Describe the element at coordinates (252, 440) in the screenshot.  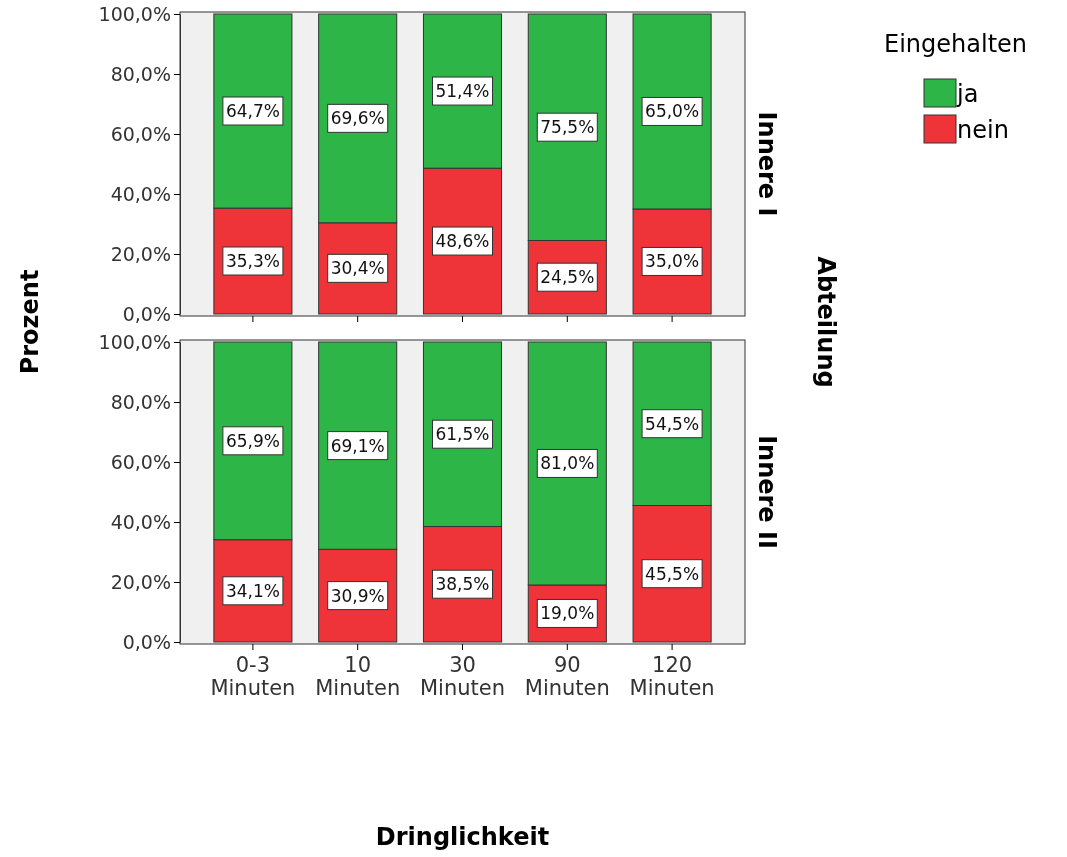
I see `data-label: 65,9%` at that location.